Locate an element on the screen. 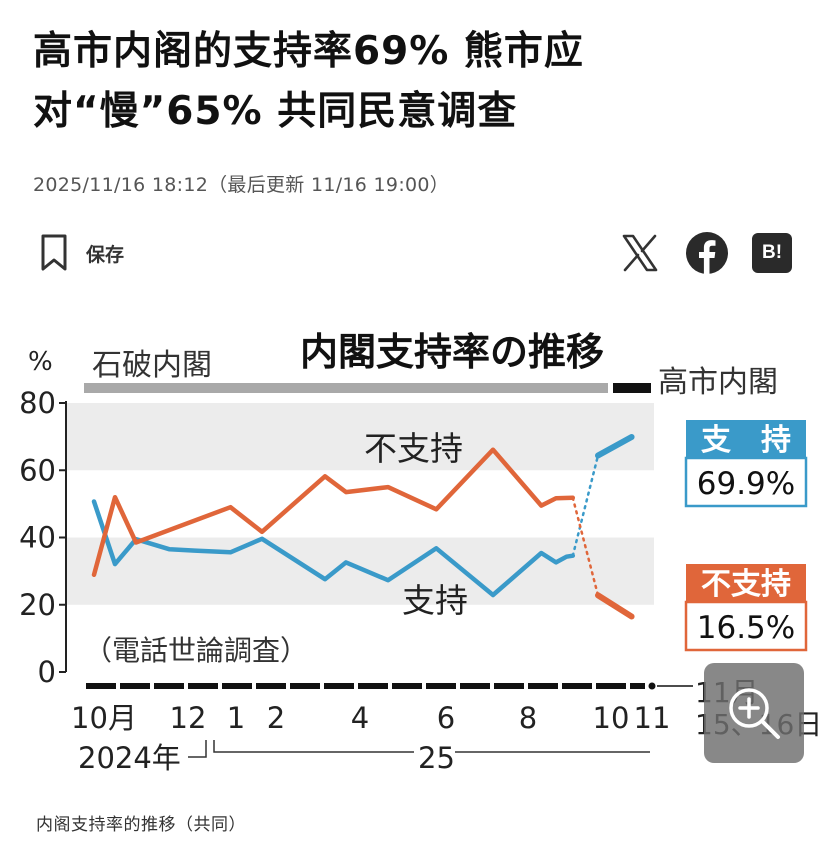 This screenshot has width=828, height=857. callout-header-nonsupport is located at coordinates (746, 583).